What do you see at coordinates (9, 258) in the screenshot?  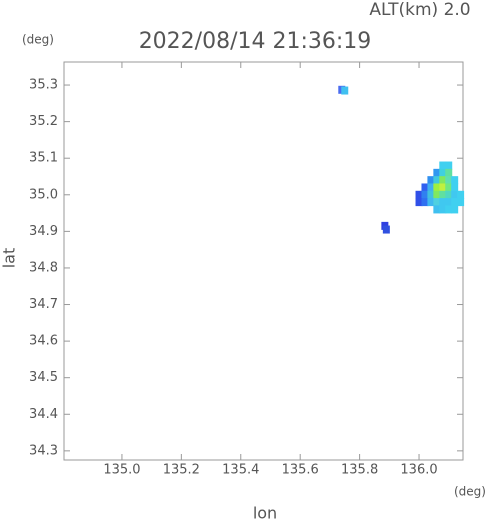 I see `y-axis-label: lat` at bounding box center [9, 258].